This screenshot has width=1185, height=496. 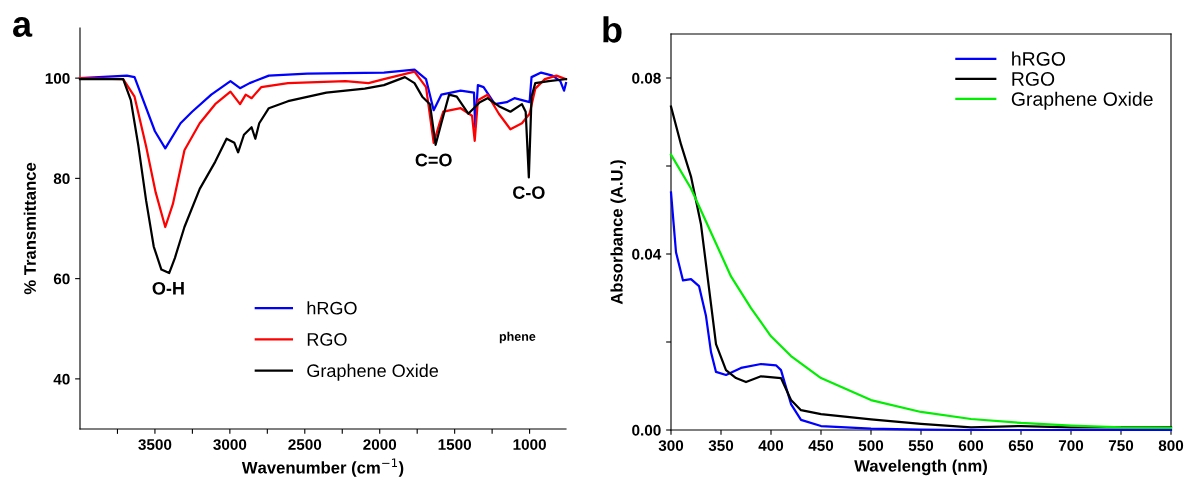 What do you see at coordinates (612, 29) in the screenshot?
I see `text: b` at bounding box center [612, 29].